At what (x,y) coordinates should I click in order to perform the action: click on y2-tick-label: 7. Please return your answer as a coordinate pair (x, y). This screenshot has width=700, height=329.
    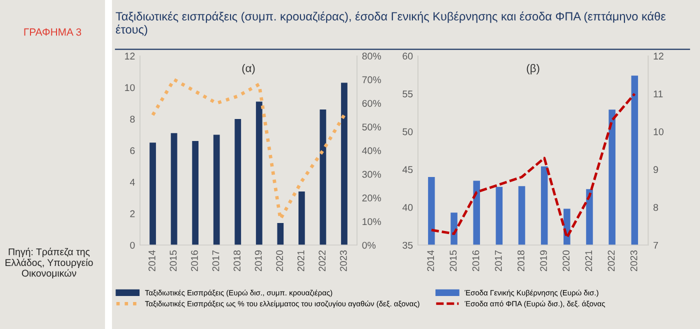
    Looking at the image, I should click on (656, 245).